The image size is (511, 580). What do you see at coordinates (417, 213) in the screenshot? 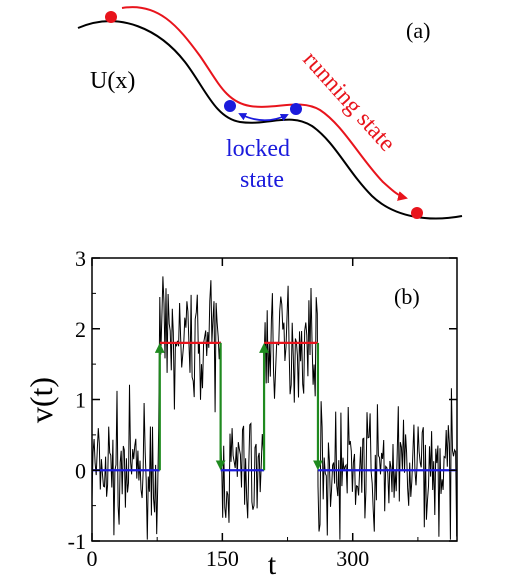
I see `ball-end` at bounding box center [417, 213].